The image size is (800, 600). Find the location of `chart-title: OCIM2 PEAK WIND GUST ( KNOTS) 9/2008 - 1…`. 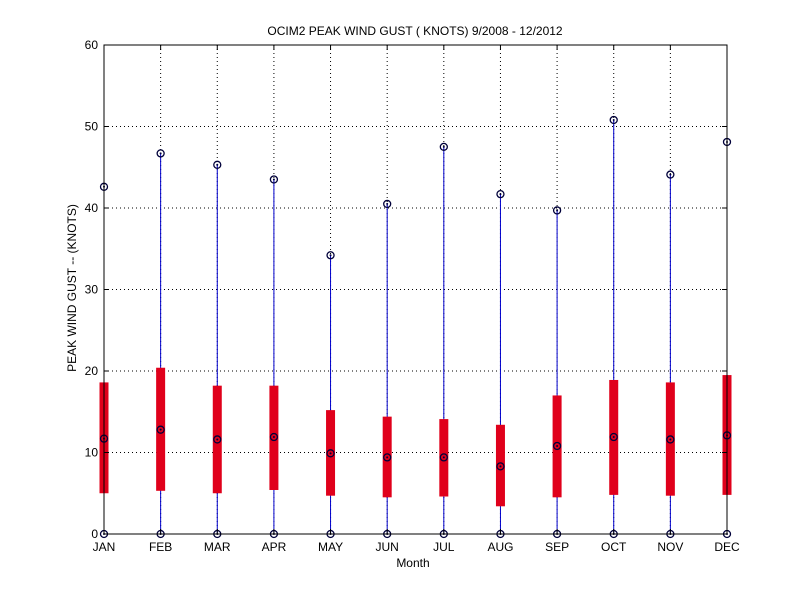

chart-title: OCIM2 PEAK WIND GUST ( KNOTS) 9/2008 - 1… is located at coordinates (415, 31).